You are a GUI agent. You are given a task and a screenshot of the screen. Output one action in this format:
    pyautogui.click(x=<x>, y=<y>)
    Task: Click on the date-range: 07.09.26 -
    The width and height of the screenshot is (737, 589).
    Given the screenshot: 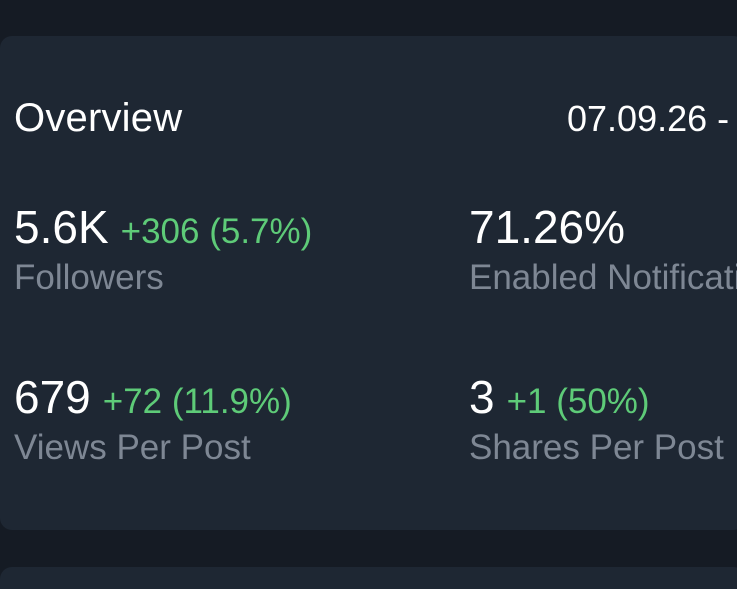 What is the action you would take?
    pyautogui.click(x=648, y=118)
    